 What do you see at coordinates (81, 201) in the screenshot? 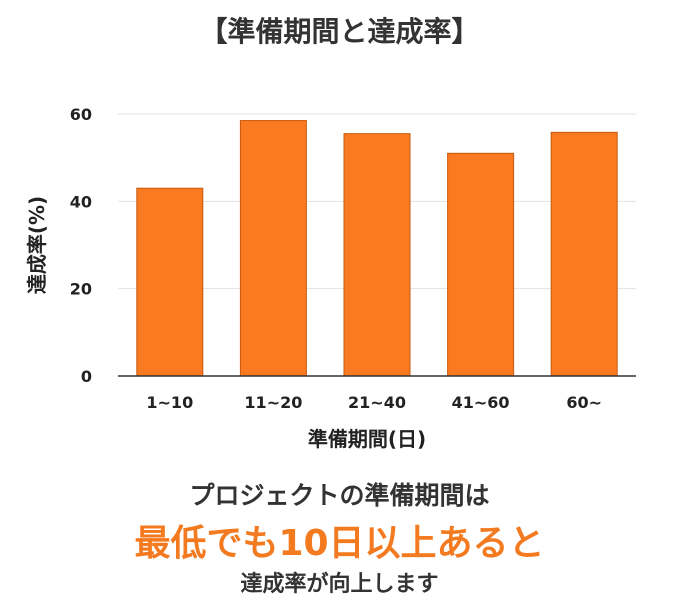
I see `y-tick-label: 40` at bounding box center [81, 201].